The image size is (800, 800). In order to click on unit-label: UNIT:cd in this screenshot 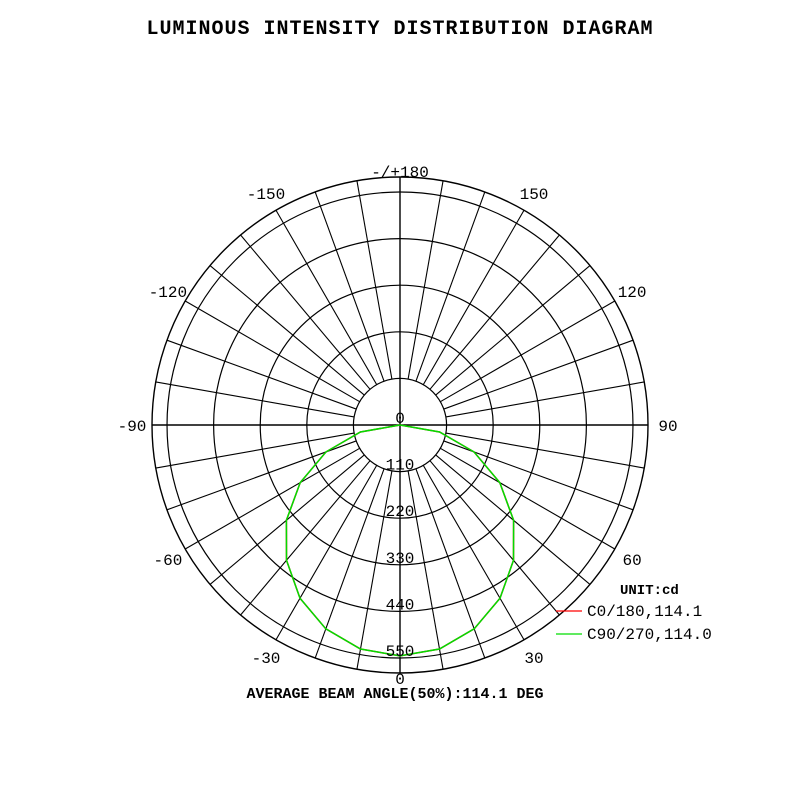, I will do `click(649, 591)`.